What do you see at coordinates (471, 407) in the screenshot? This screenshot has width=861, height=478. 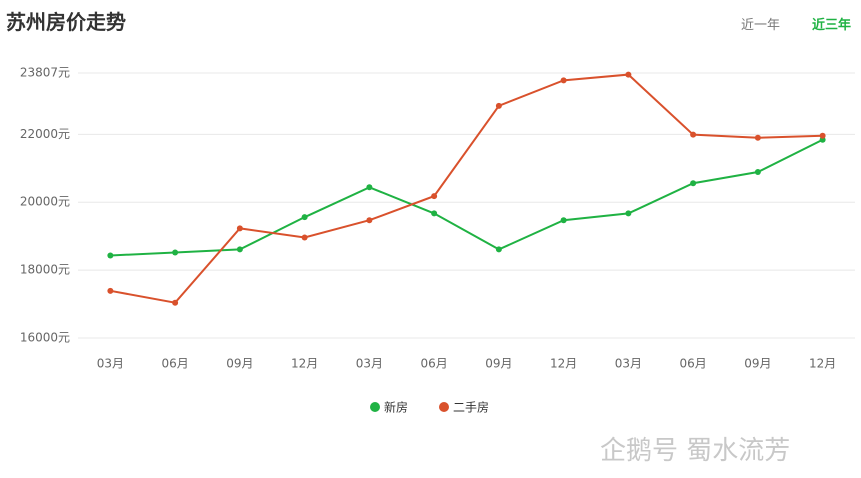 I see `legend-label: 二手房` at bounding box center [471, 407].